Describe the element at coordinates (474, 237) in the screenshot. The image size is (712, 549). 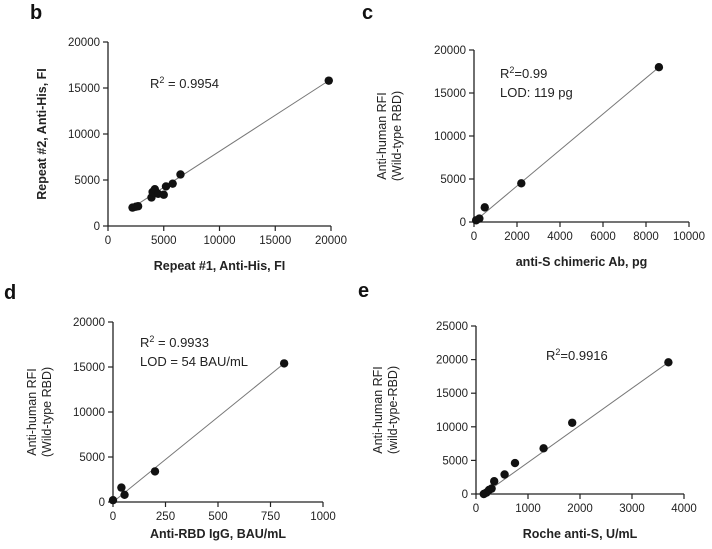
I see `x-tick-label-c: 0` at that location.